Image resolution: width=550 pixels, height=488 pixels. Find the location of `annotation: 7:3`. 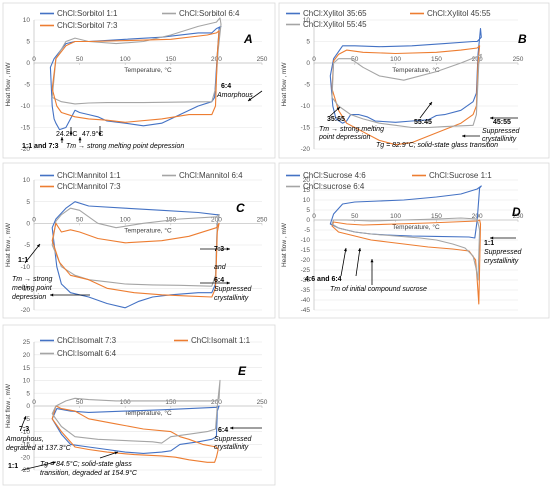

annotation: 7:3 is located at coordinates (24, 429).